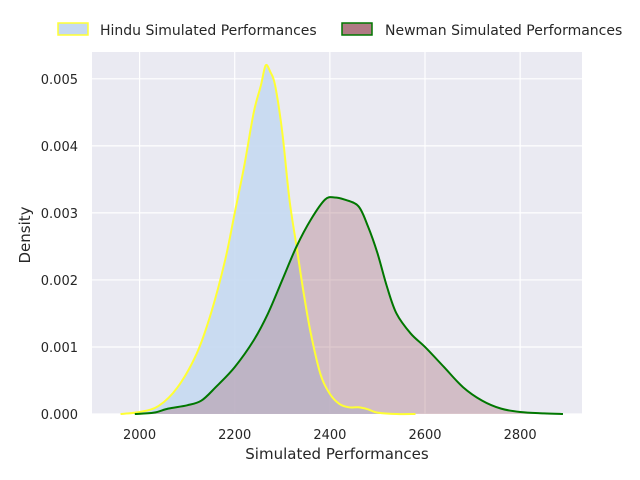  What do you see at coordinates (25, 234) in the screenshot?
I see `y-axis-label: Density` at bounding box center [25, 234].